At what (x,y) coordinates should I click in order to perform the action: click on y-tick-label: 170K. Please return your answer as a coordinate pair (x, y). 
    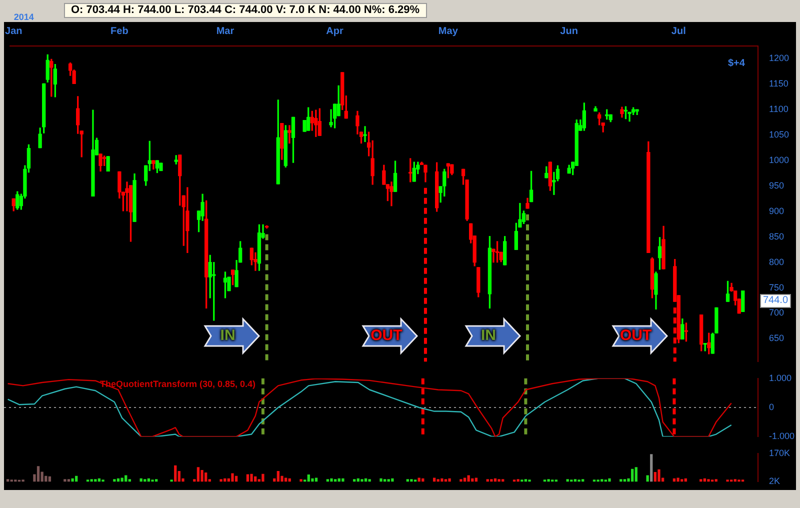
    Looking at the image, I should click on (779, 453).